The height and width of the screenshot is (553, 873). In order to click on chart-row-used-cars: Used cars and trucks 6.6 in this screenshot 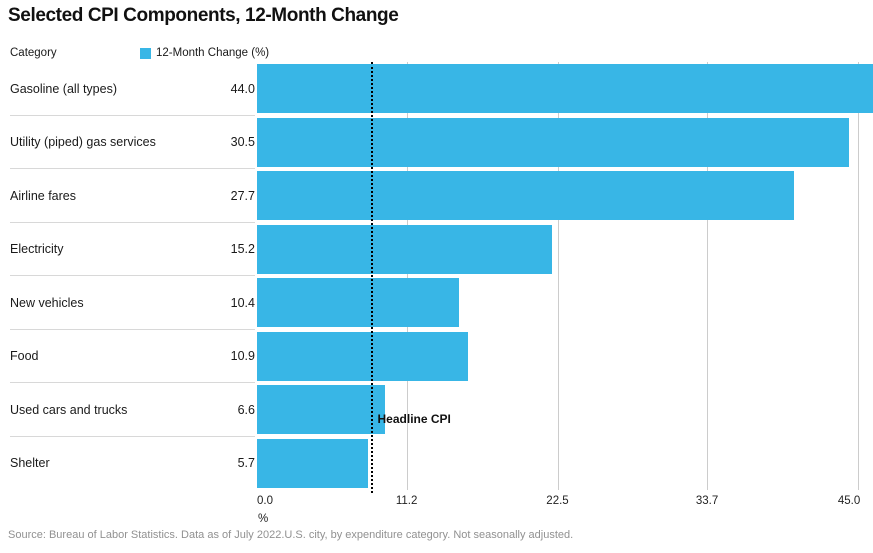, I will do `click(436, 409)`.